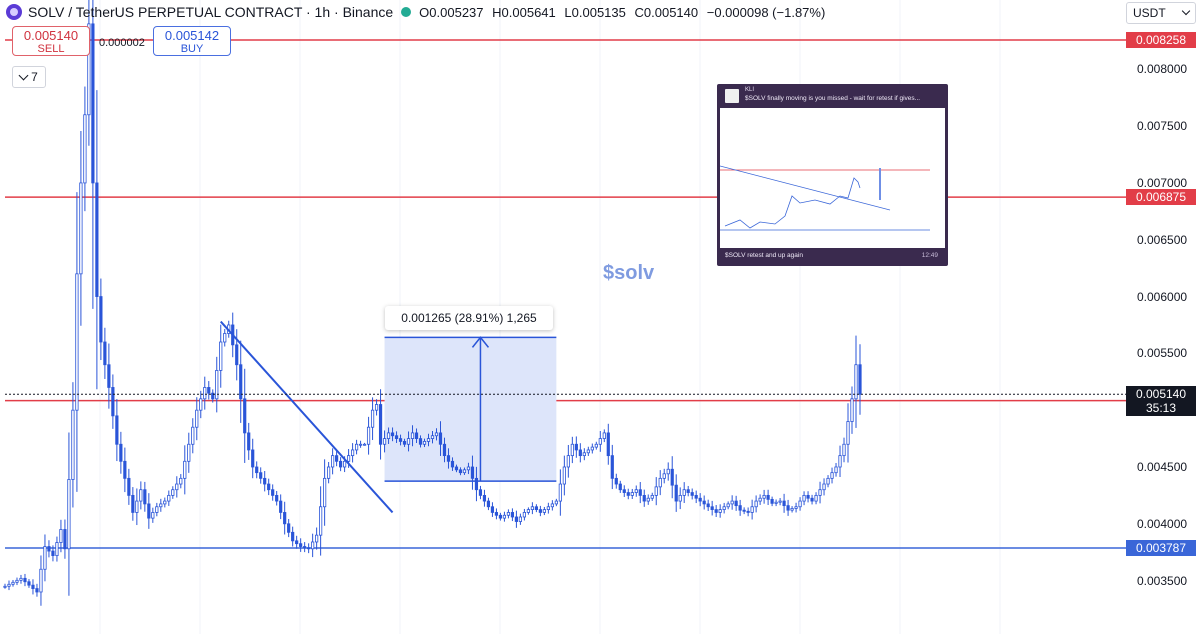 The image size is (1200, 634). What do you see at coordinates (1162, 523) in the screenshot?
I see `y-tick-label: 0.004000` at bounding box center [1162, 523].